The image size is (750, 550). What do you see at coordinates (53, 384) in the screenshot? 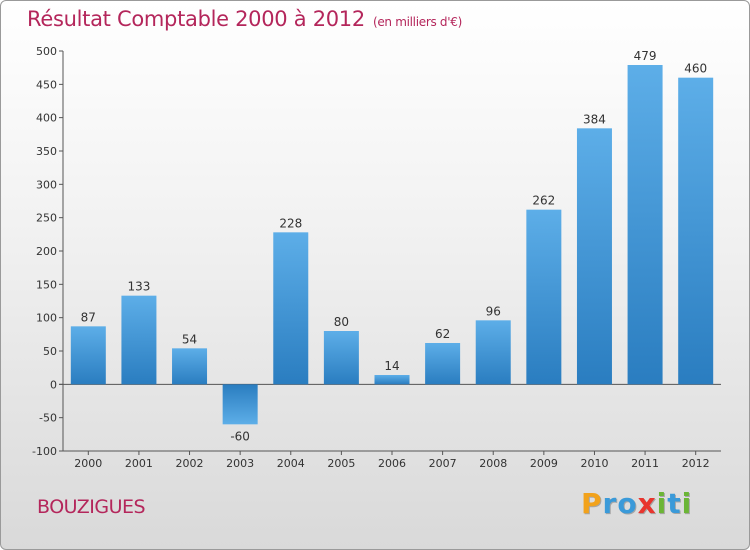
I see `y-tick-label: 0` at bounding box center [53, 384].